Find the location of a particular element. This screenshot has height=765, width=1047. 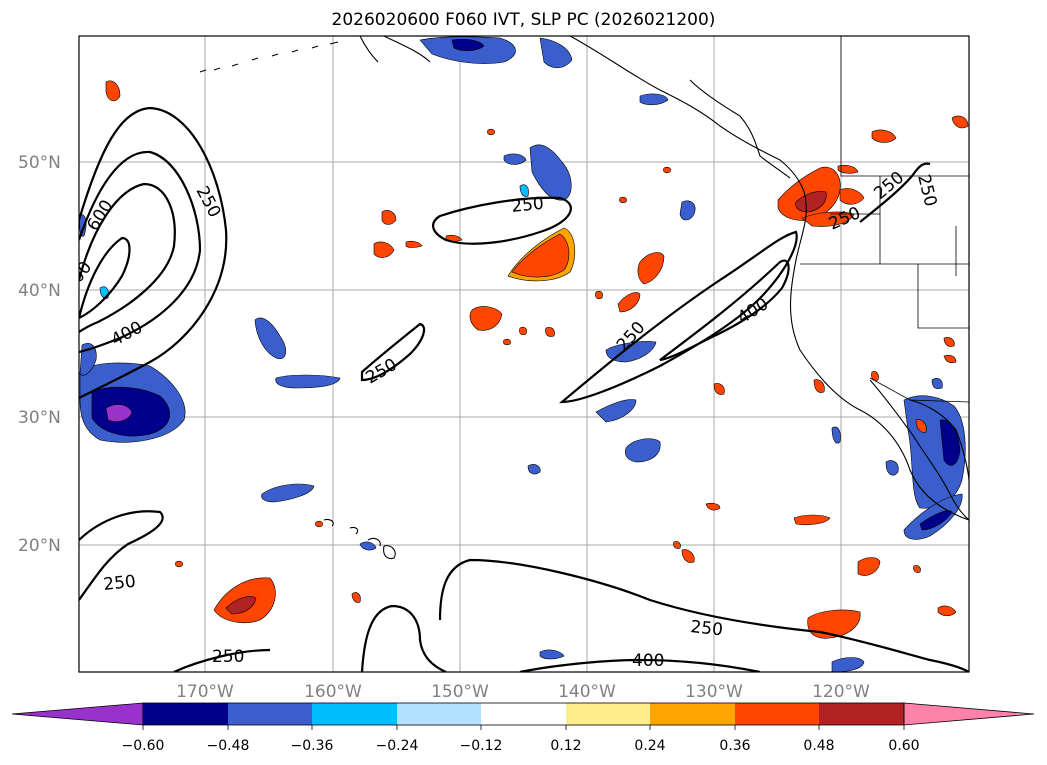

longitude-labels: 170°W 160°W 150°W 140°W 130°W 120°W is located at coordinates (523, 692).